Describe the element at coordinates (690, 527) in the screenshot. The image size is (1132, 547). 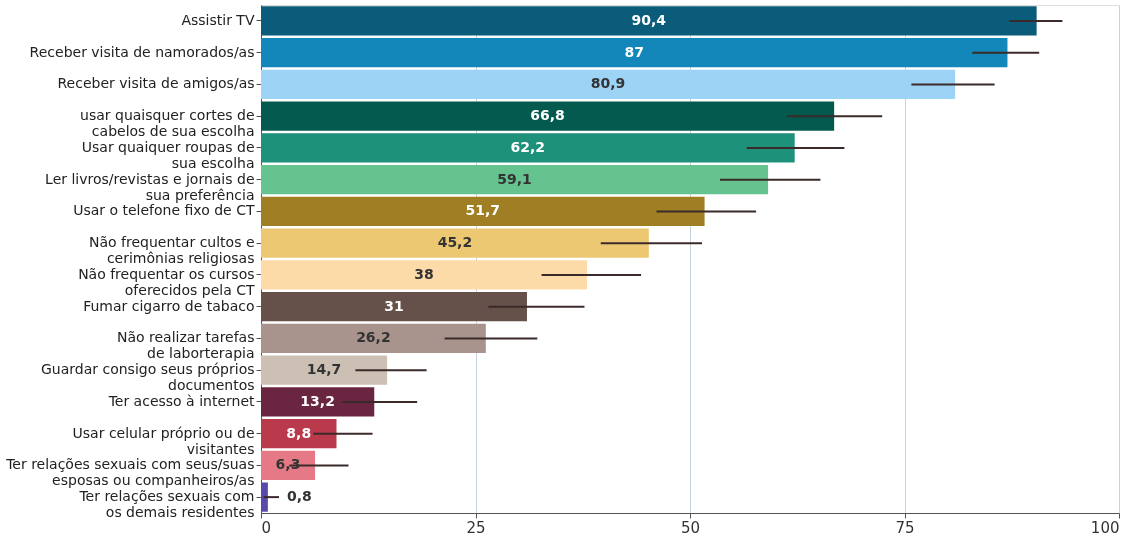
I see `x-tick-label: 50` at that location.